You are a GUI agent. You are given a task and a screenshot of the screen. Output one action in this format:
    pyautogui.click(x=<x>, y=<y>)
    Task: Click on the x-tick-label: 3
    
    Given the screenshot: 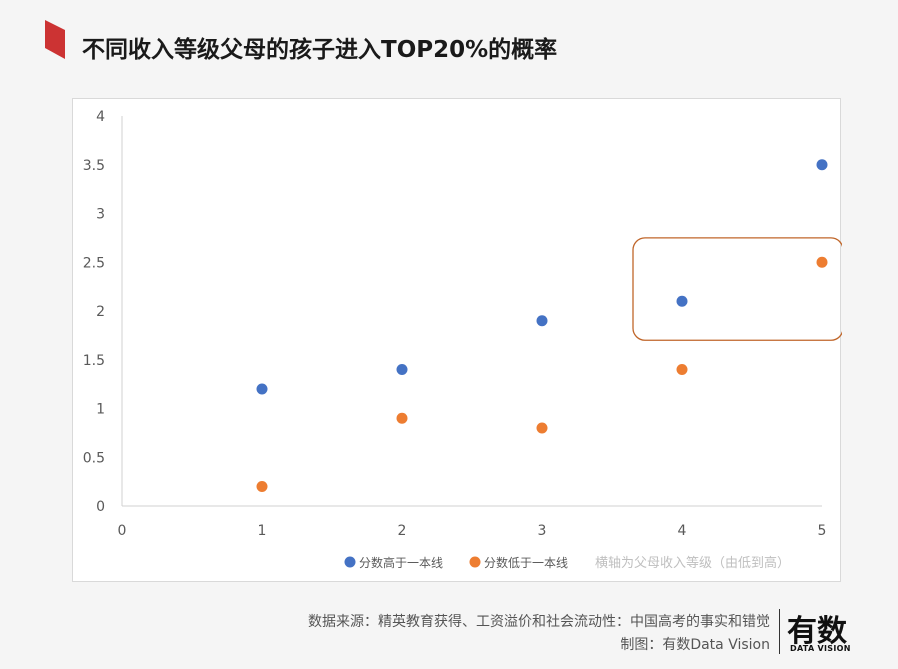 What is the action you would take?
    pyautogui.click(x=542, y=531)
    